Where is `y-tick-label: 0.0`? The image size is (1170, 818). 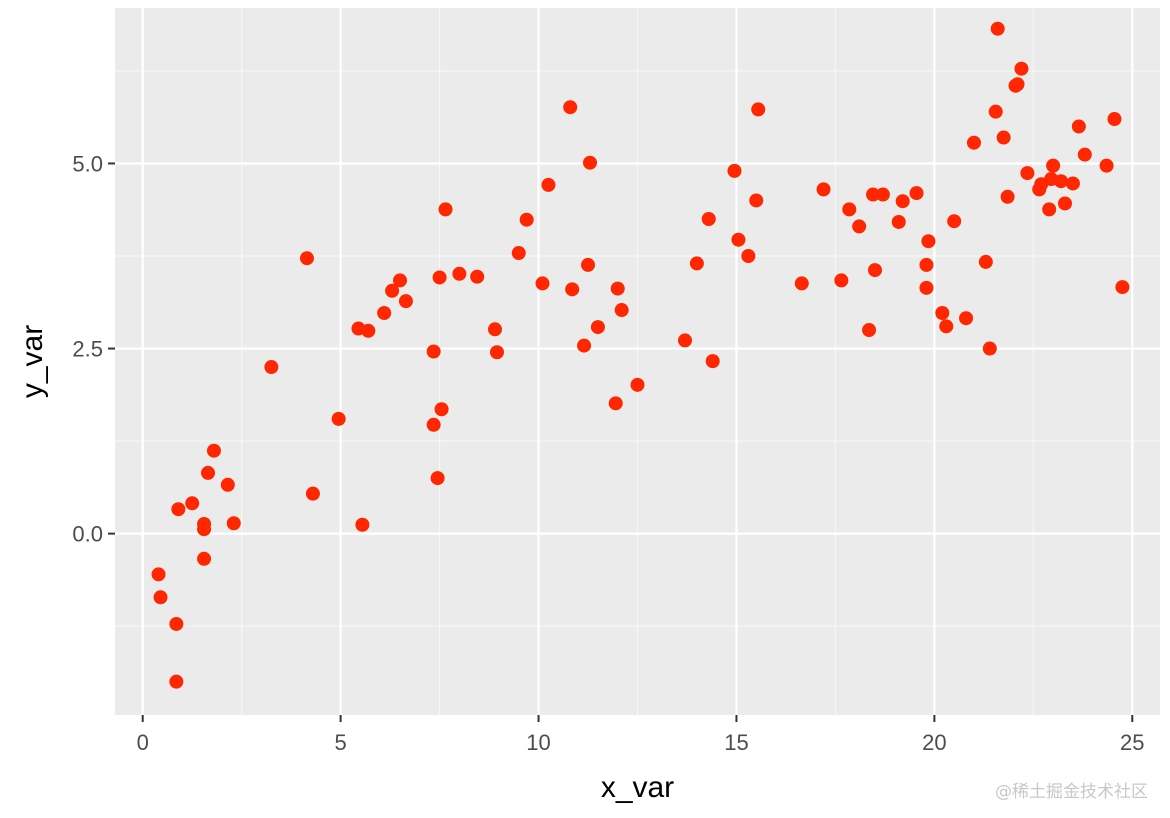 y-tick-label: 0.0 is located at coordinates (87, 534).